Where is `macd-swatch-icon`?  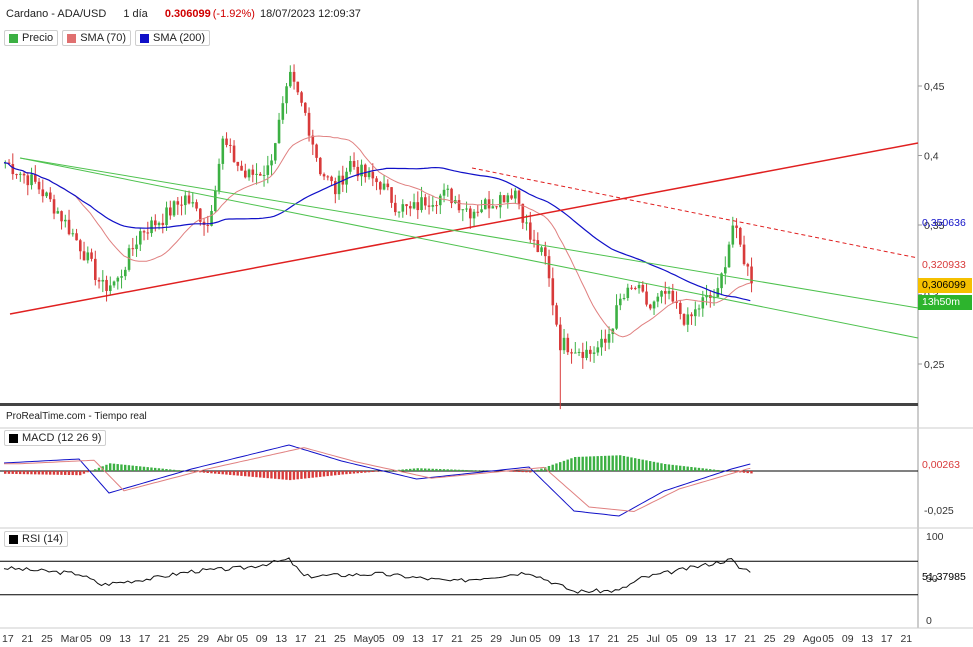
macd-swatch-icon is located at coordinates (13, 438).